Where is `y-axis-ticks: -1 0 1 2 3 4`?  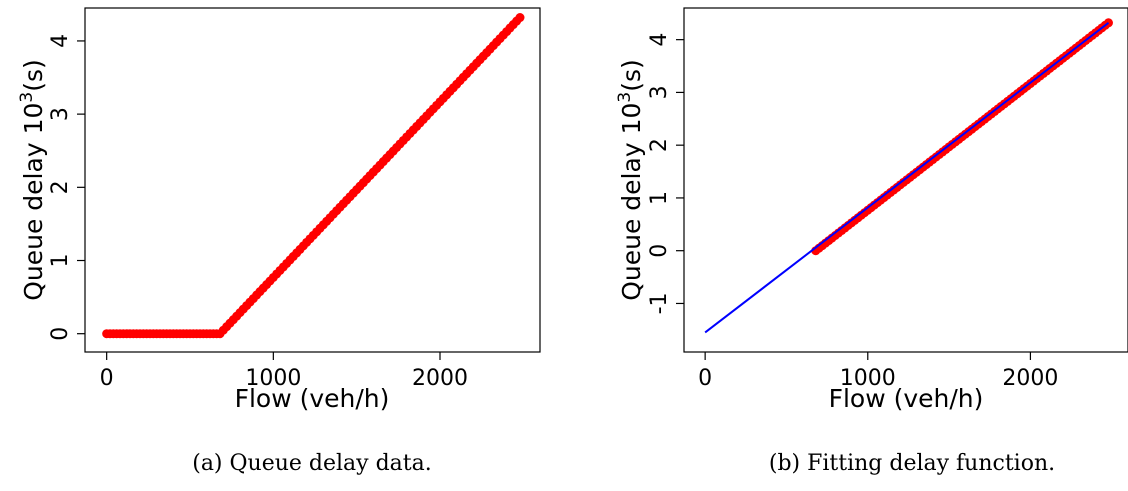
y-axis-ticks: -1 0 1 2 3 4 is located at coordinates (665, 173).